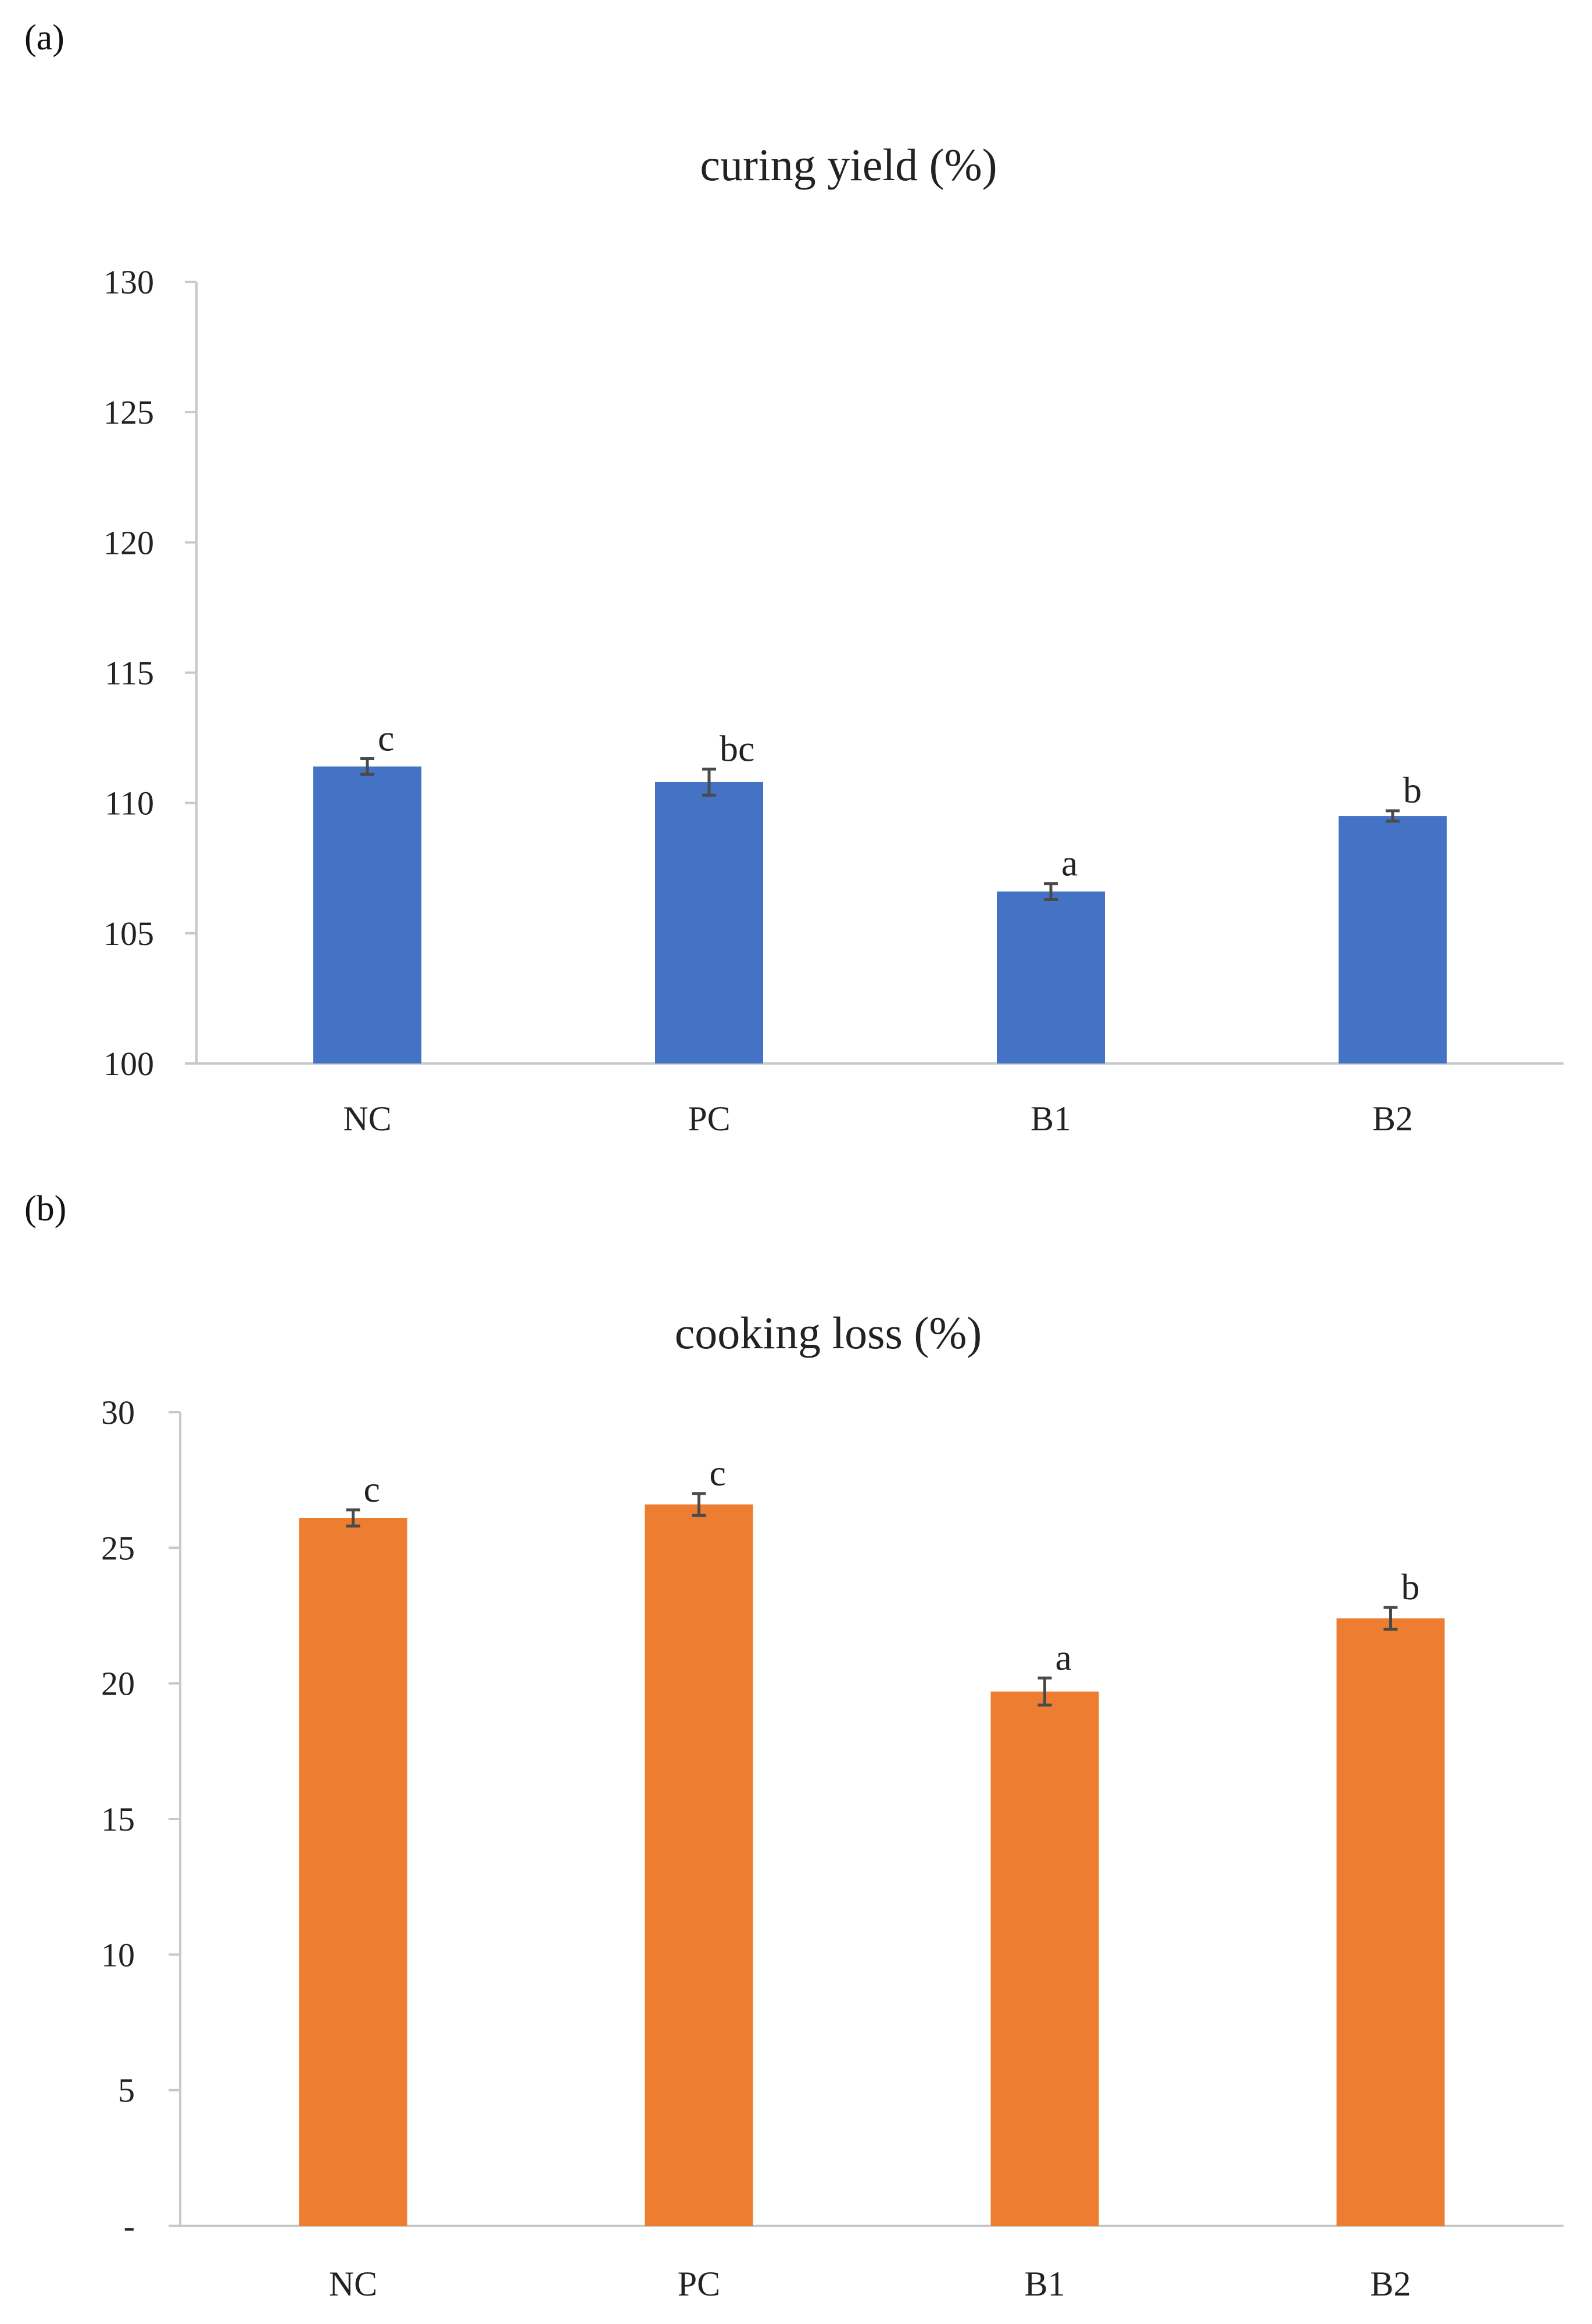  I want to click on y-tick-label: 30, so click(118, 1412).